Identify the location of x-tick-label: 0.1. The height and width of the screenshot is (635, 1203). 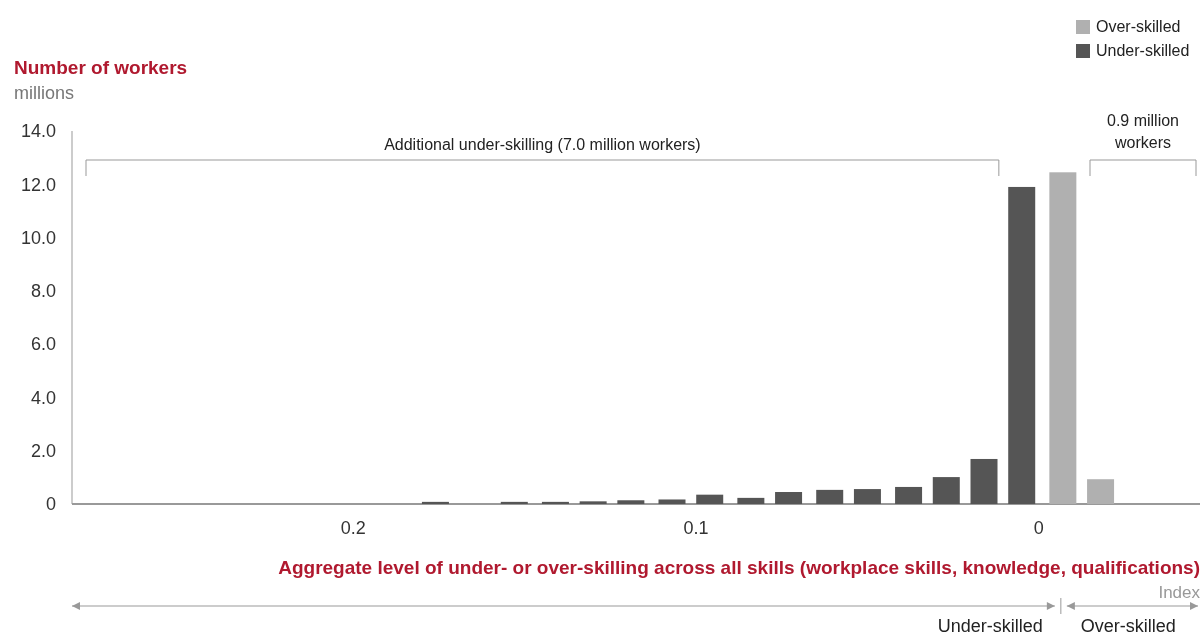
(696, 528).